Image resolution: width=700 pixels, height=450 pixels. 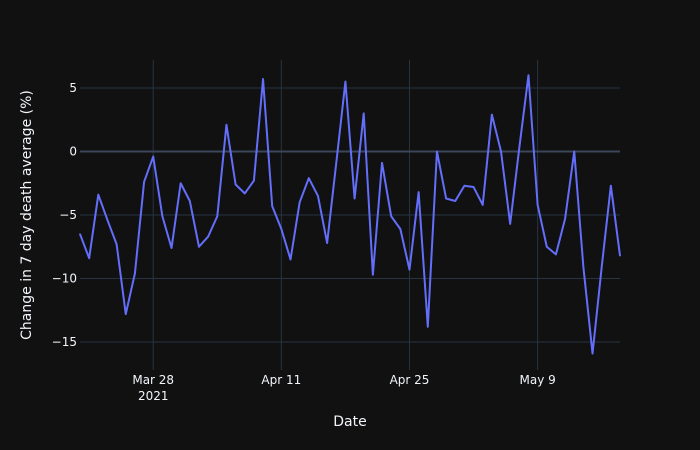 What do you see at coordinates (27, 215) in the screenshot?
I see `y-axis-title: Change in 7 day death average (%)` at bounding box center [27, 215].